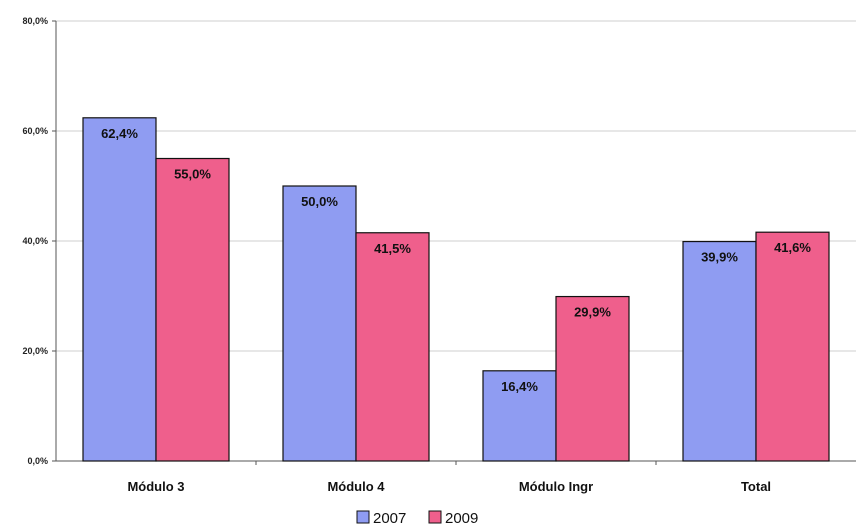 The width and height of the screenshot is (858, 530). I want to click on y-tick-label: 80,0%, so click(35, 21).